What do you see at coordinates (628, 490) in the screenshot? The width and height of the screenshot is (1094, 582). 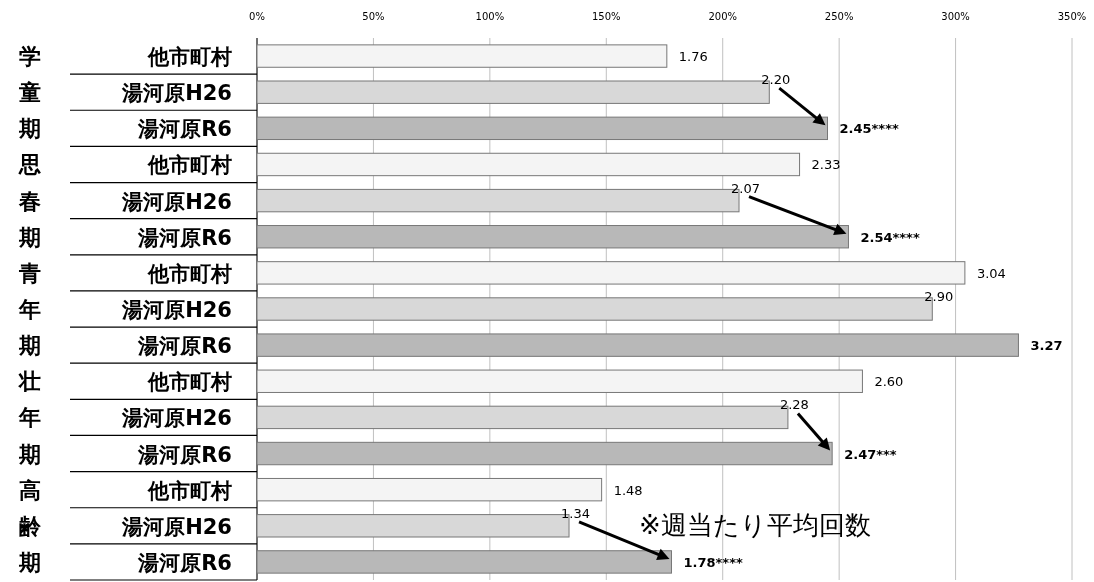 I see `data-label: 1.48` at bounding box center [628, 490].